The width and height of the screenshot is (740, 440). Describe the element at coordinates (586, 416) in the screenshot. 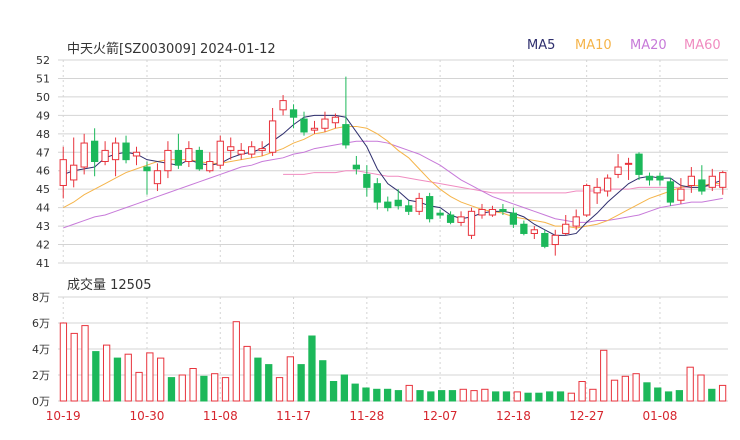

I see `date-tick-label: 12-27` at that location.